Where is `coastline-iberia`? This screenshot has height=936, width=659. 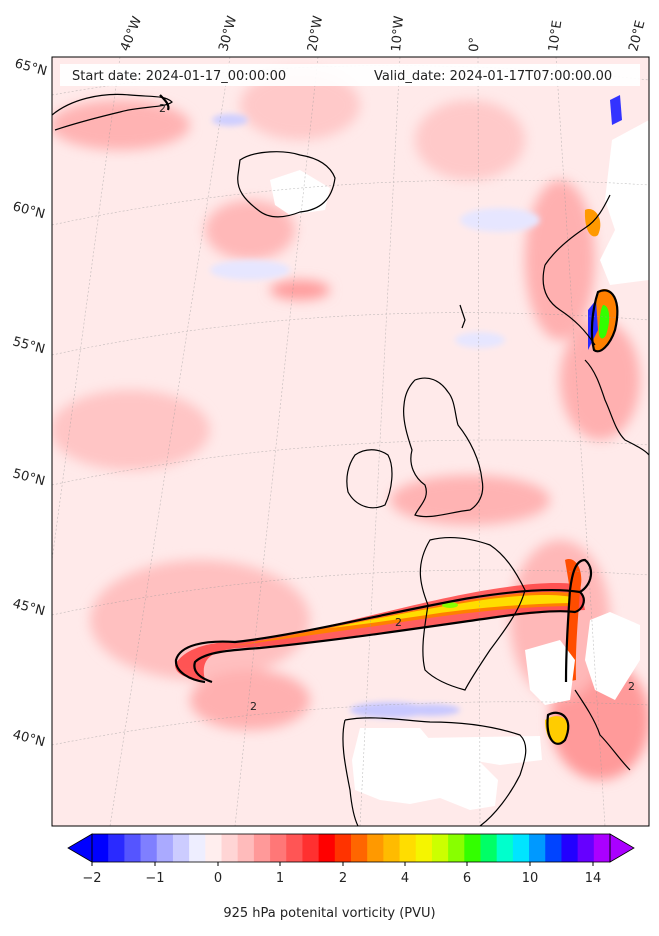
coastline-iberia is located at coordinates (434, 771).